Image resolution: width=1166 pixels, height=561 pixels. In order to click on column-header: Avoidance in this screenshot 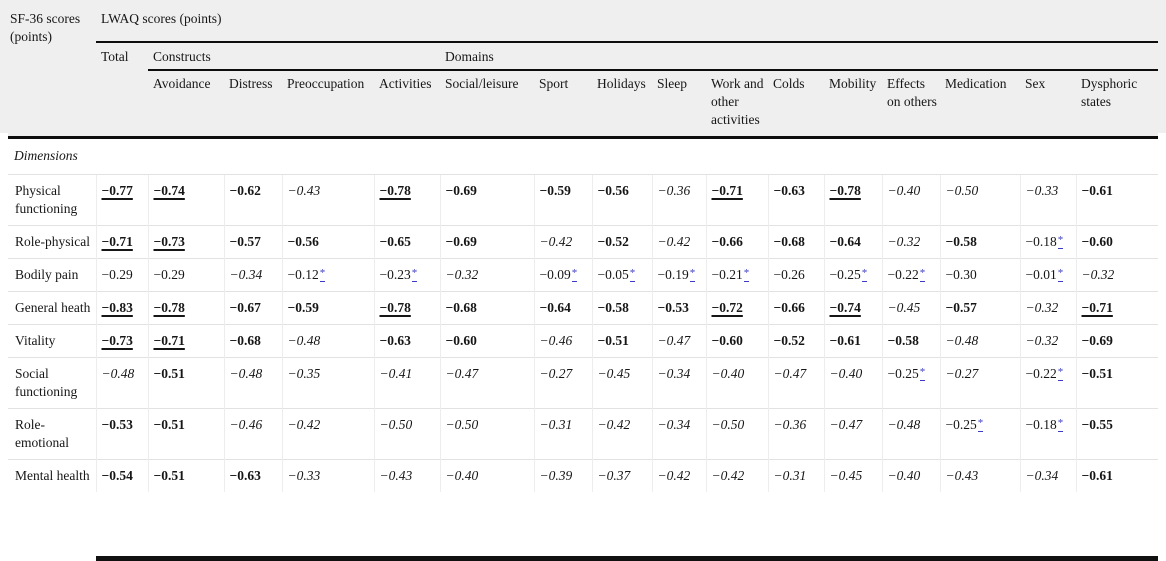, I will do `click(186, 104)`.